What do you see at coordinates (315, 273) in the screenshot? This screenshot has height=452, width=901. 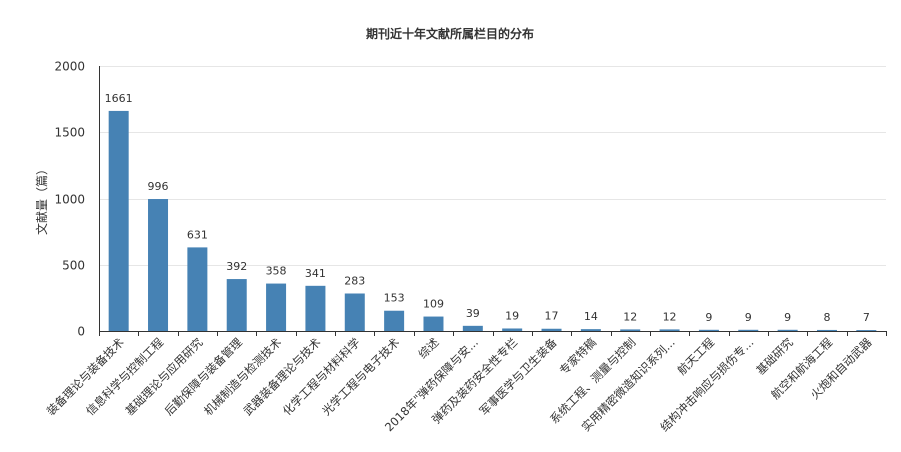 I see `data-label: 341` at bounding box center [315, 273].